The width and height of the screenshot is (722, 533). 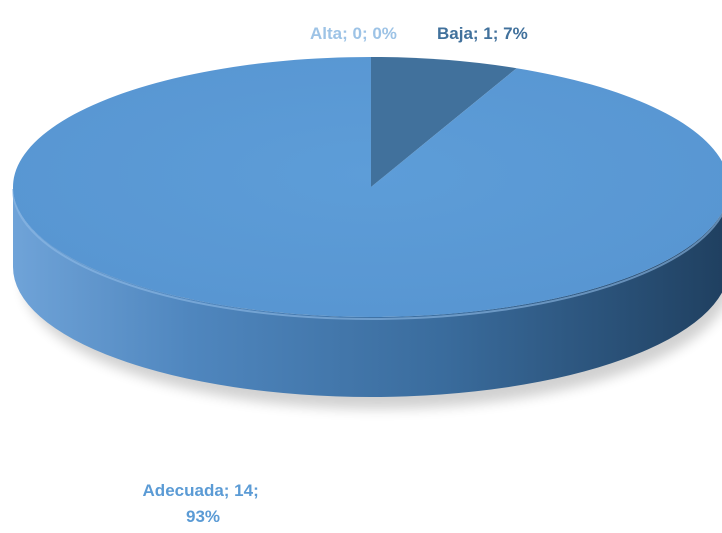 I want to click on slice-label-baja: Baja; 1; 7%, so click(x=482, y=33).